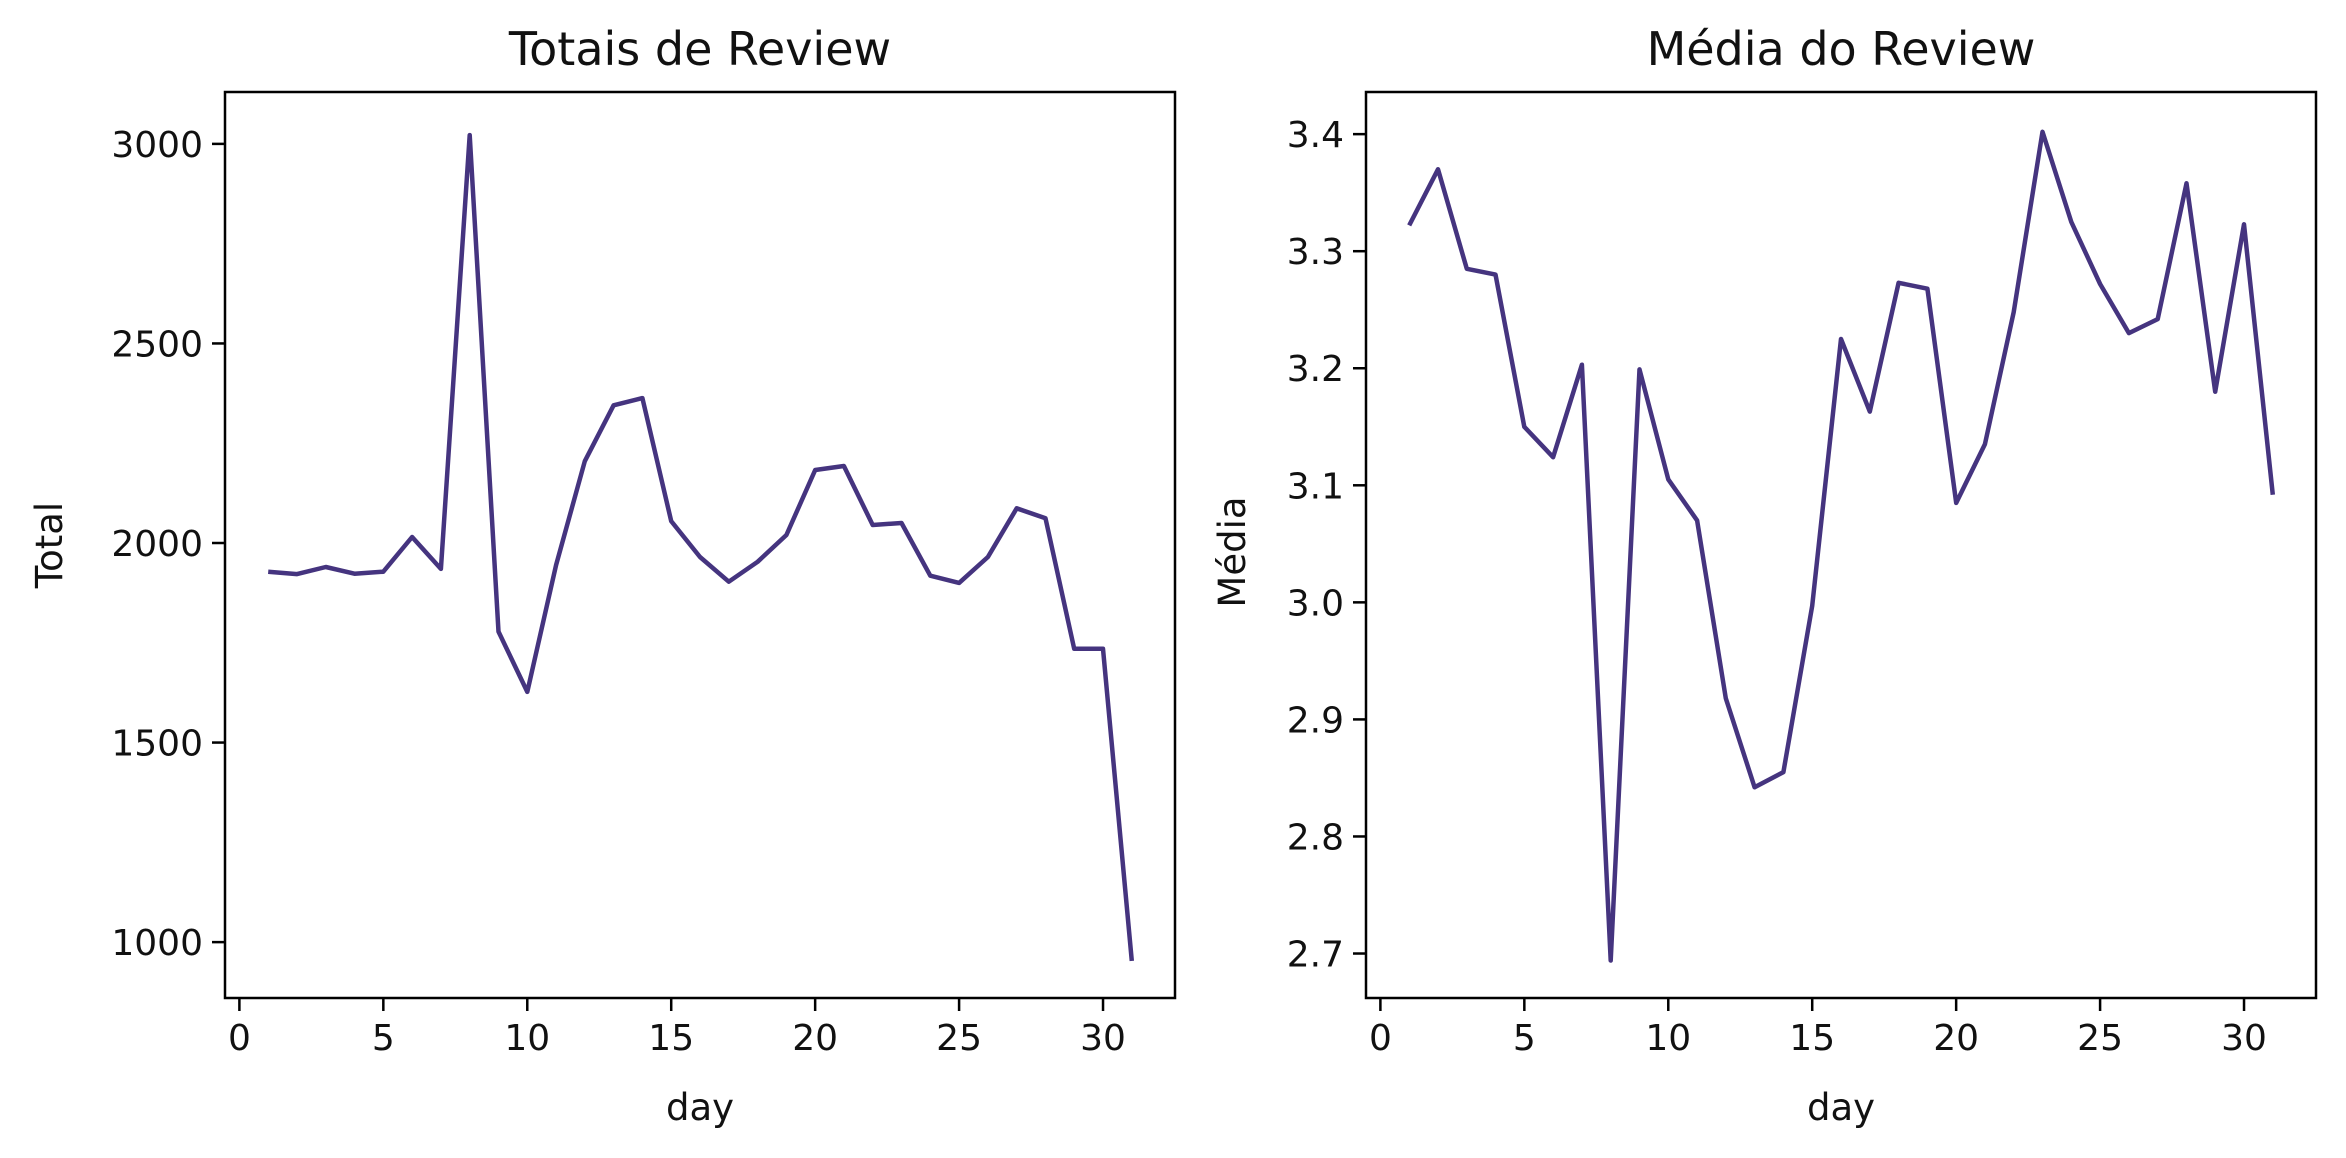 Image resolution: width=2346 pixels, height=1158 pixels. What do you see at coordinates (1315, 252) in the screenshot?
I see `y-tick-label: 3.3` at bounding box center [1315, 252].